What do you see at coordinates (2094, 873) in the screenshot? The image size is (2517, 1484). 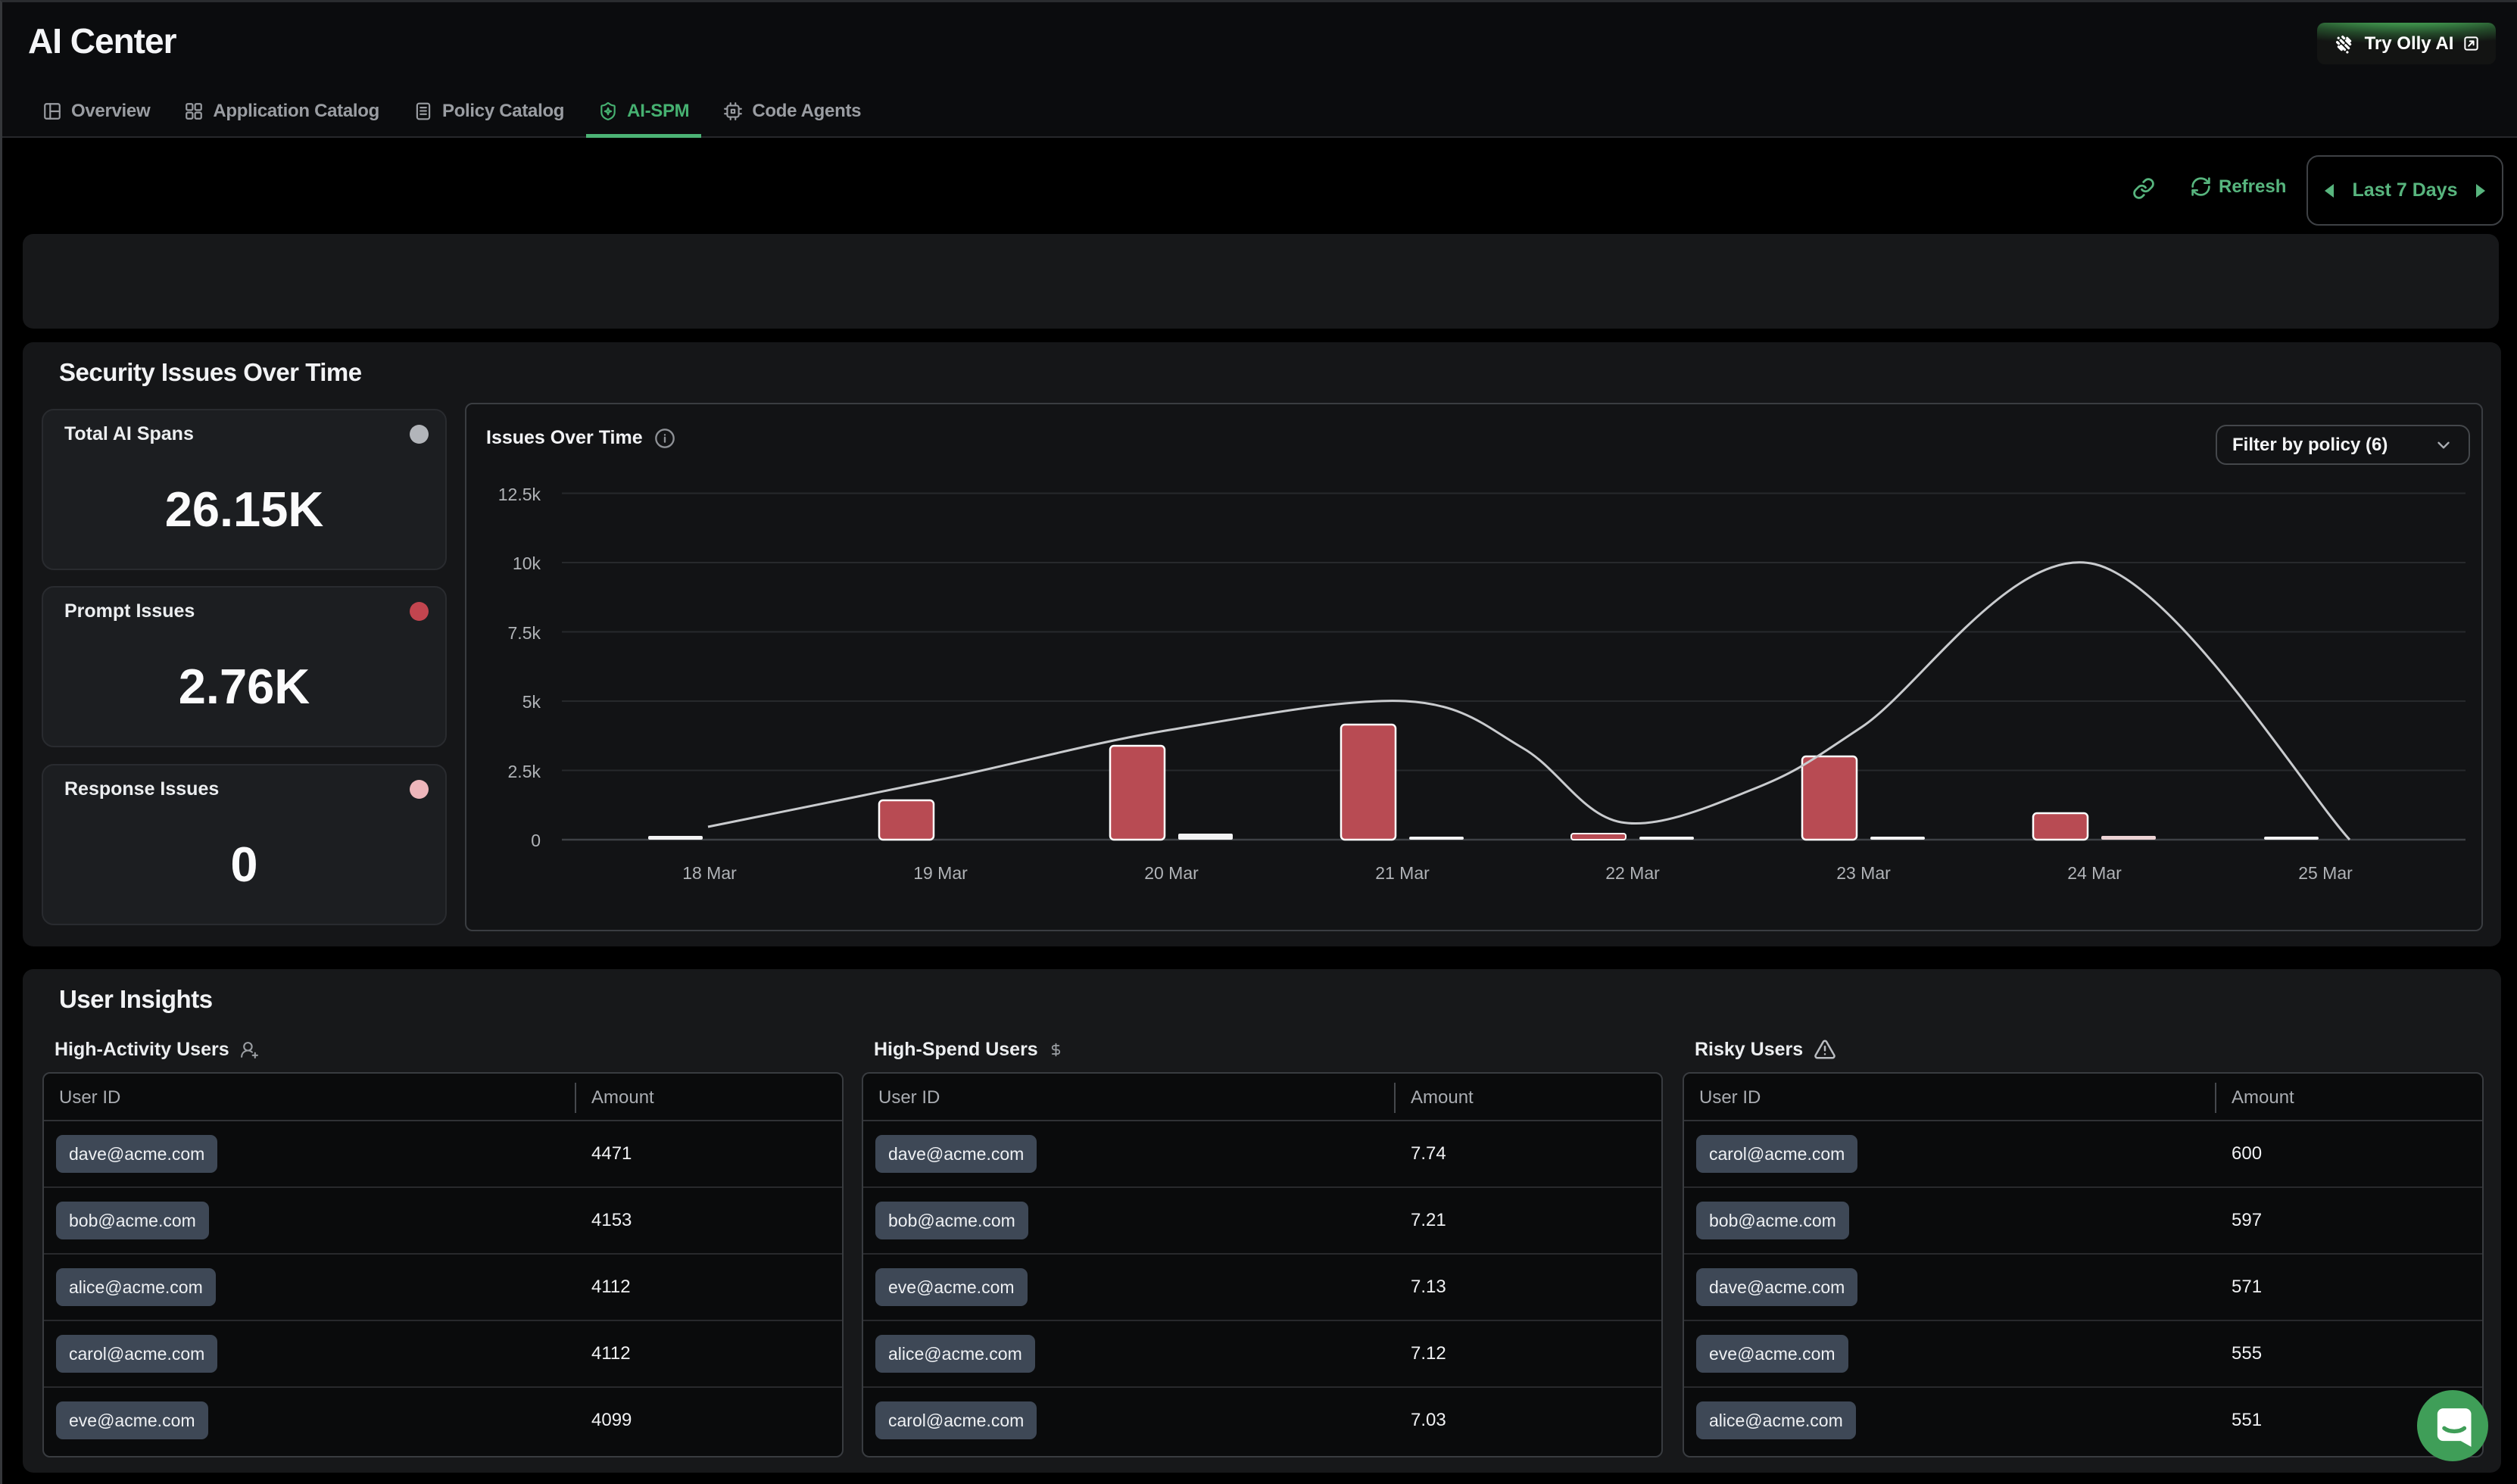 I see `svg-text: 24 Mar` at bounding box center [2094, 873].